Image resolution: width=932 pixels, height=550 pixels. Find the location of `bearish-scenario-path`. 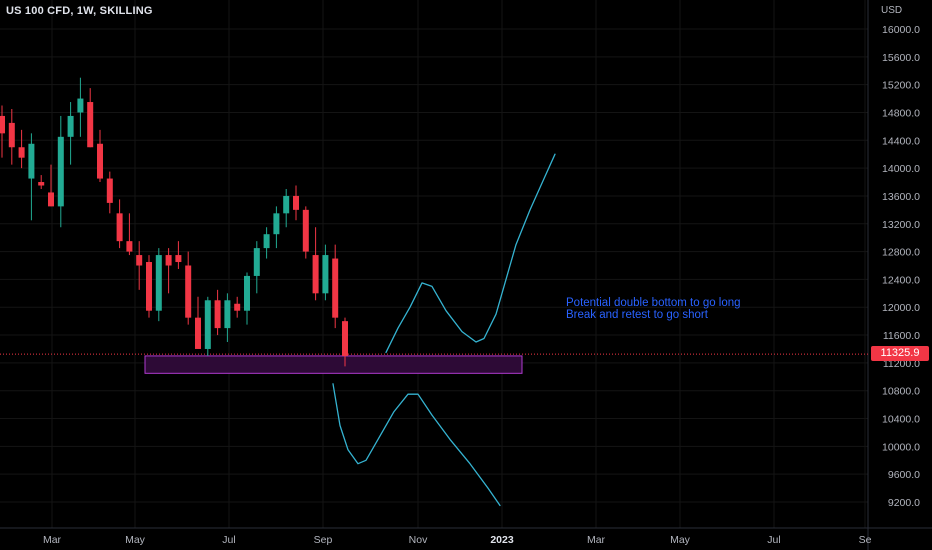

bearish-scenario-path is located at coordinates (416, 445).